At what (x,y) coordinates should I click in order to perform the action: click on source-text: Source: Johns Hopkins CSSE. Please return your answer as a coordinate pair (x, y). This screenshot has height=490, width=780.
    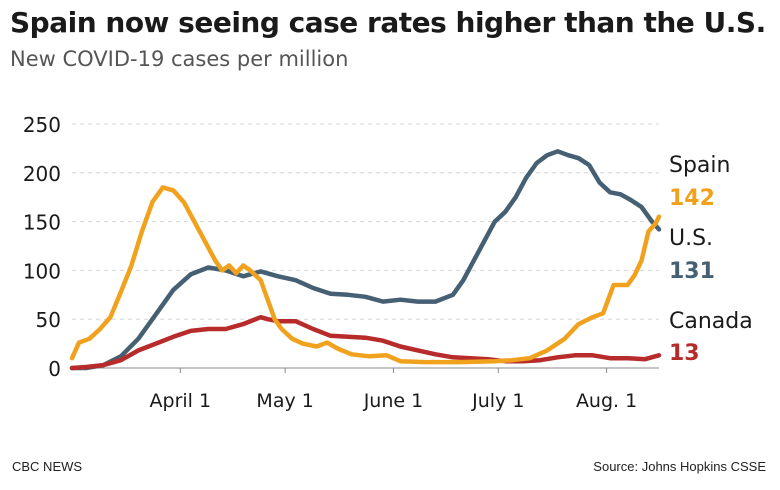
    Looking at the image, I should click on (679, 466).